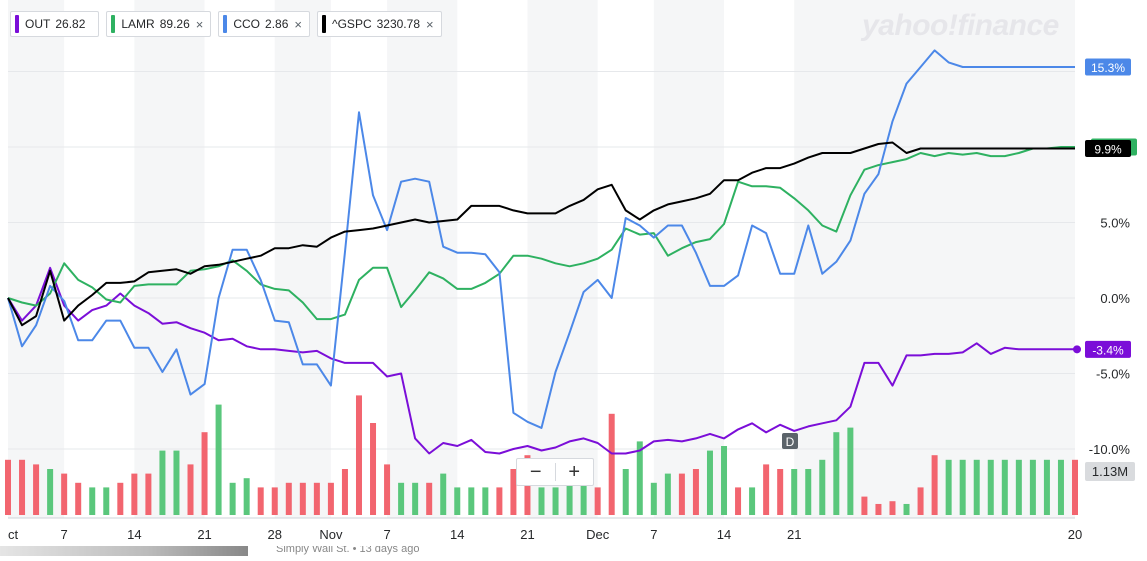 The image size is (1147, 561). I want to click on x-tick-label: Nov, so click(331, 534).